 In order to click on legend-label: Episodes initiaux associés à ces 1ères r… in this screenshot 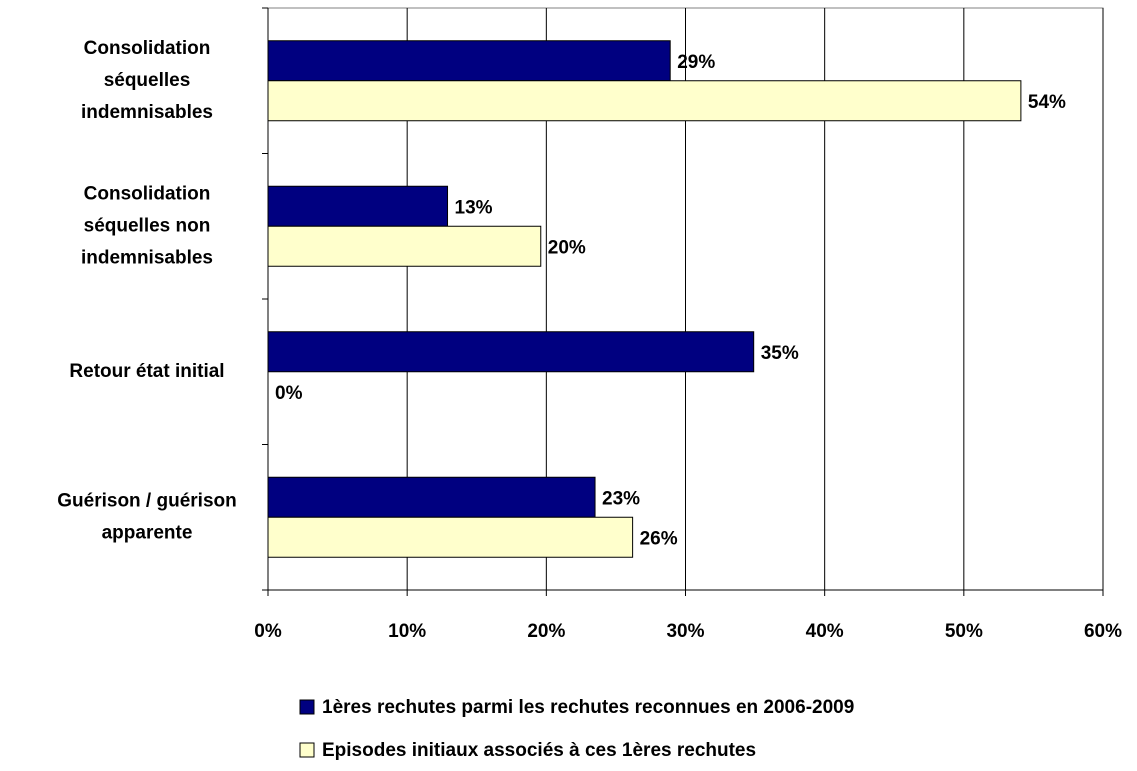, I will do `click(539, 750)`.